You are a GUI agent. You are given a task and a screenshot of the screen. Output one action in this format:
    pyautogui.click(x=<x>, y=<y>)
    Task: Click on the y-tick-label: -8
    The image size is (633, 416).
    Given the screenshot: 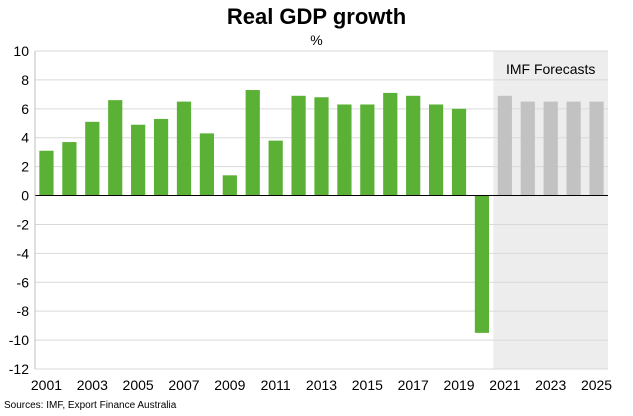 What is the action you would take?
    pyautogui.click(x=23, y=311)
    